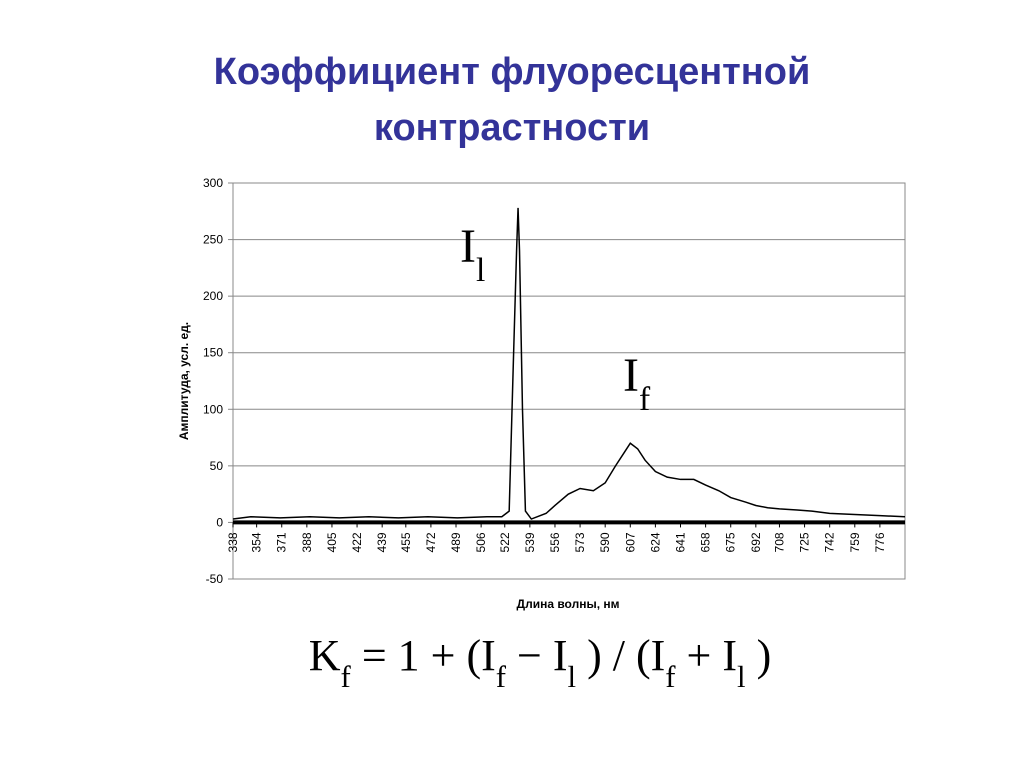 The image size is (1024, 768). I want to click on title-line: контрастности, so click(512, 128).